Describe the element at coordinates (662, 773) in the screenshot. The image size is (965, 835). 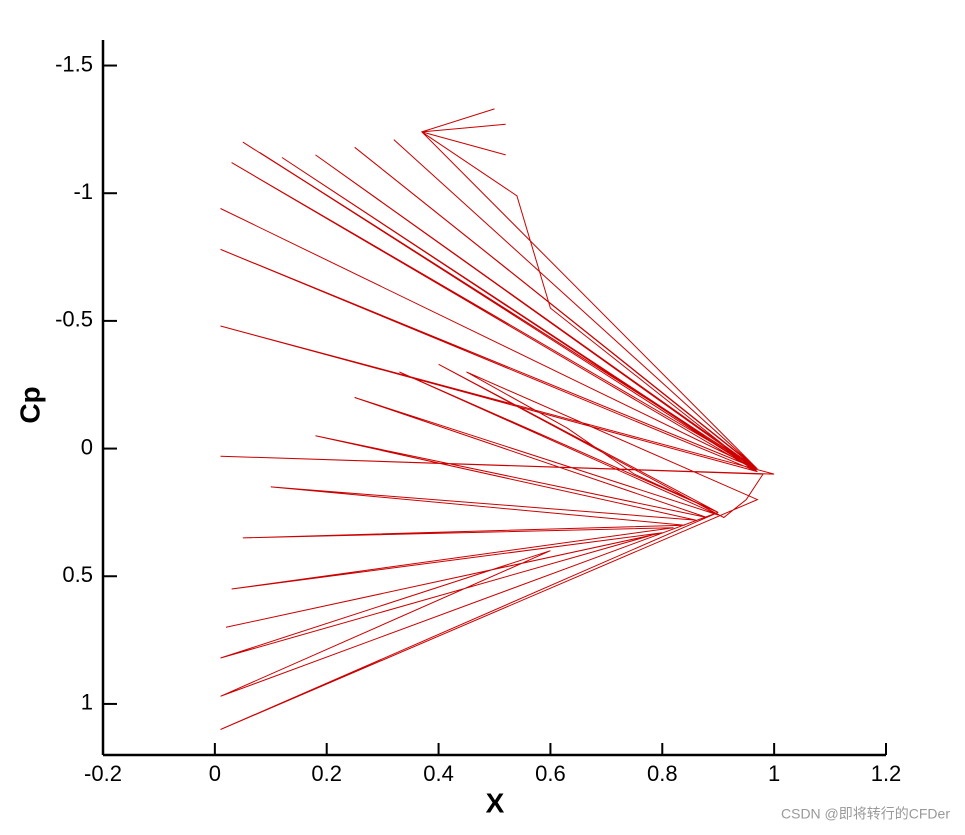
I see `x-tick-label: 0.8` at that location.